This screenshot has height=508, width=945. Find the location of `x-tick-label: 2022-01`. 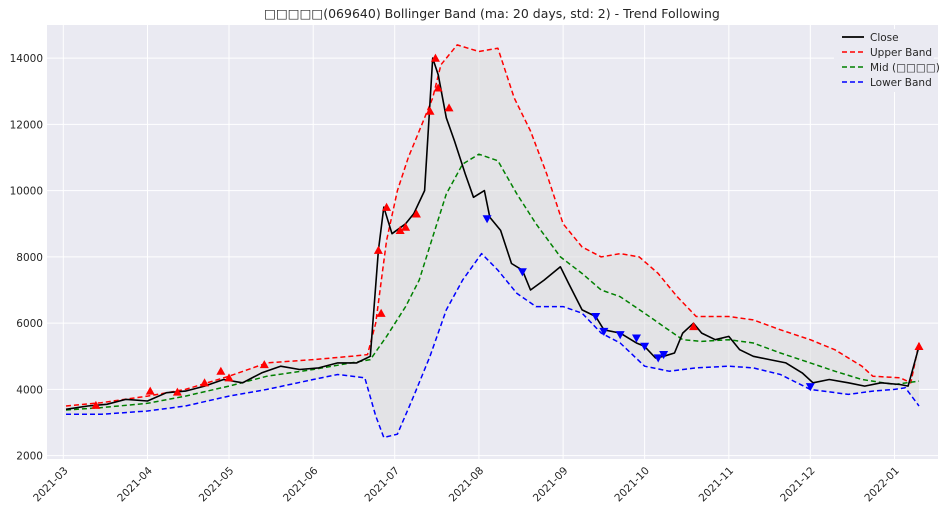

x-tick-label: 2022-01 is located at coordinates (882, 485).